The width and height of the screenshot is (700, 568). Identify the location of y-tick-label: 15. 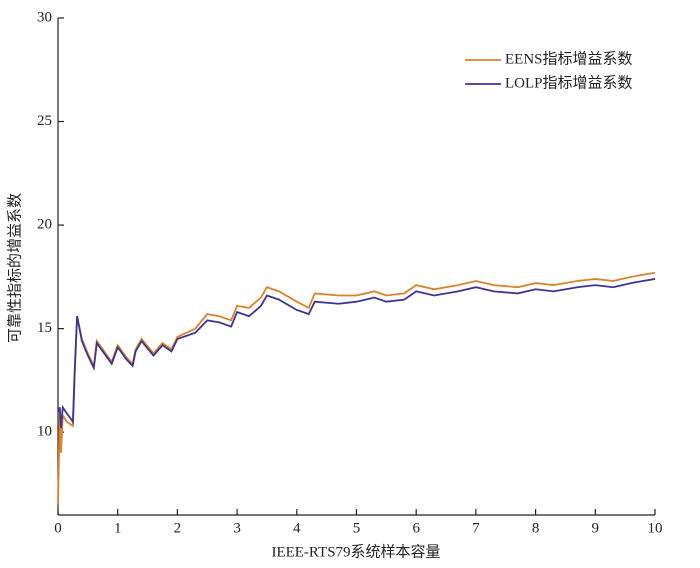
(44, 328).